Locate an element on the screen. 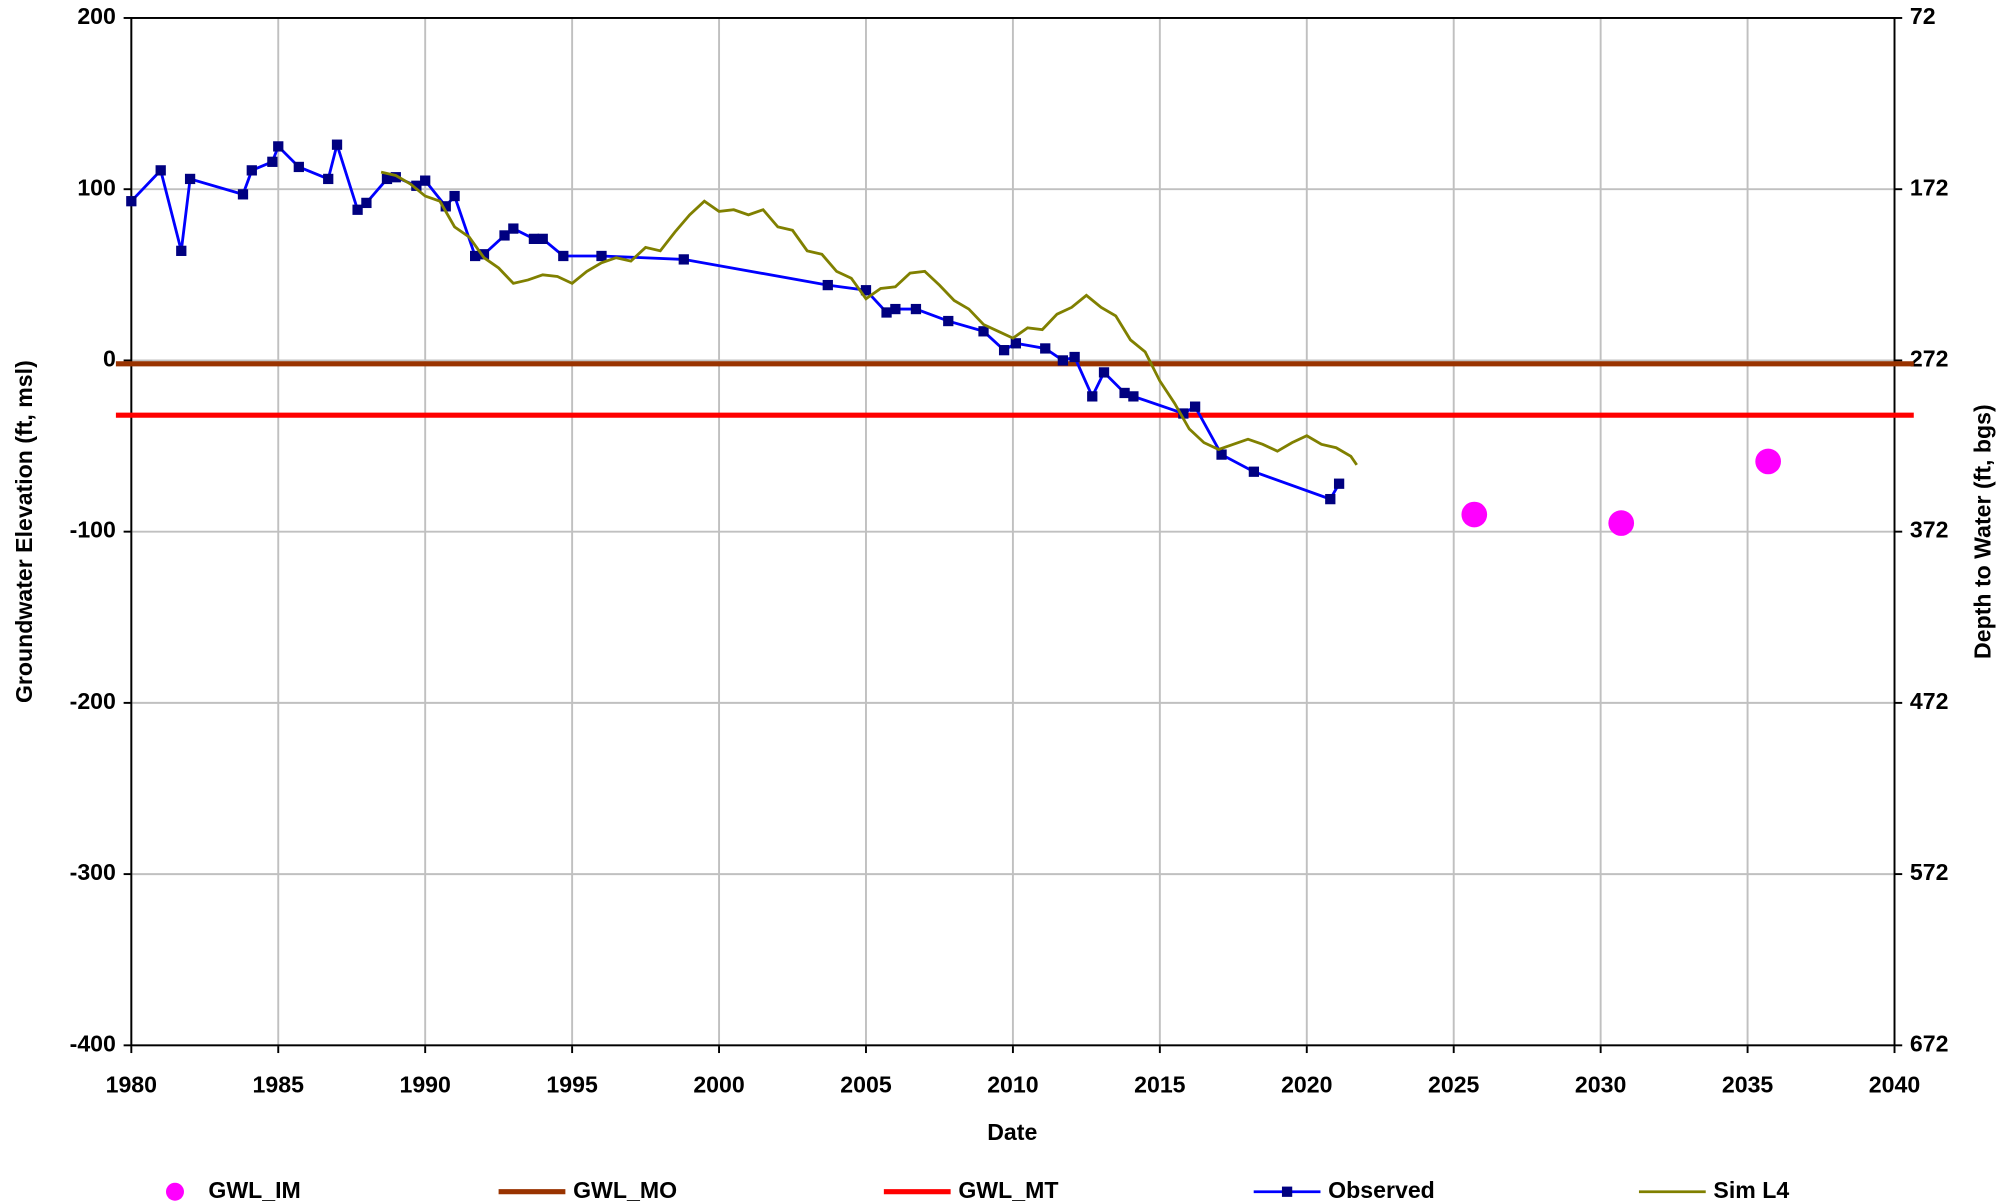 The image size is (2004, 1202). x-axis-label: Date is located at coordinates (1012, 1132).